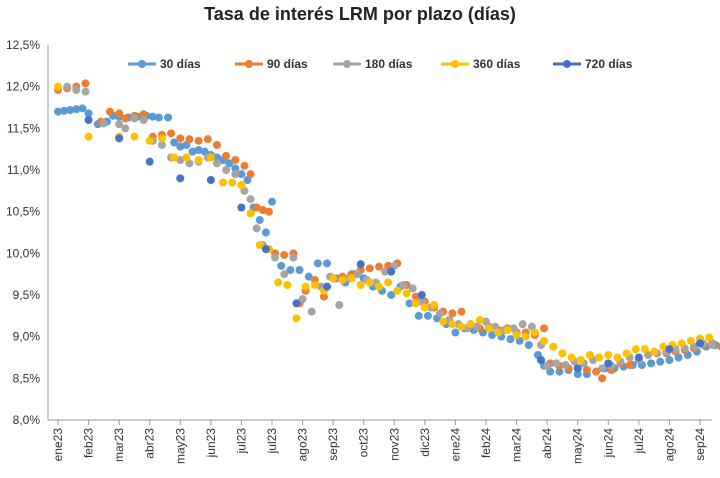  What do you see at coordinates (364, 443) in the screenshot?
I see `x-tick-label: oct23` at bounding box center [364, 443].